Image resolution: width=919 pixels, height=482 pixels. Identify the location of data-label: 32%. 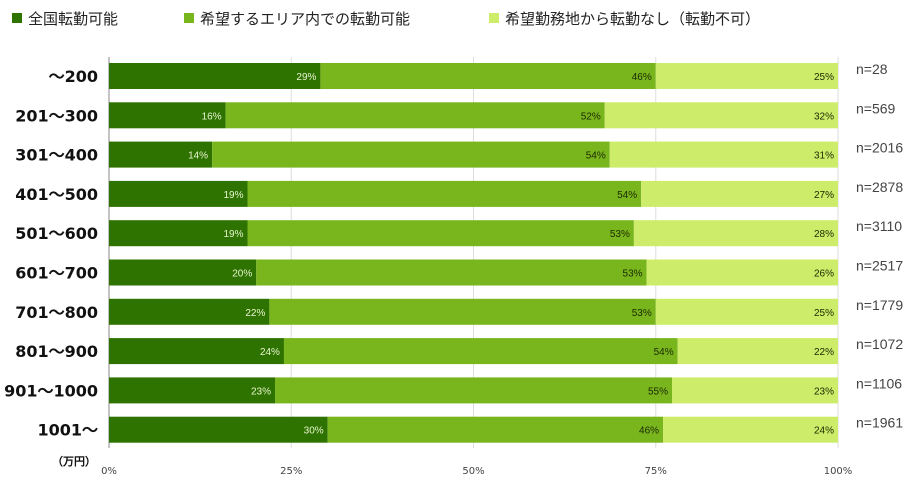
(824, 116).